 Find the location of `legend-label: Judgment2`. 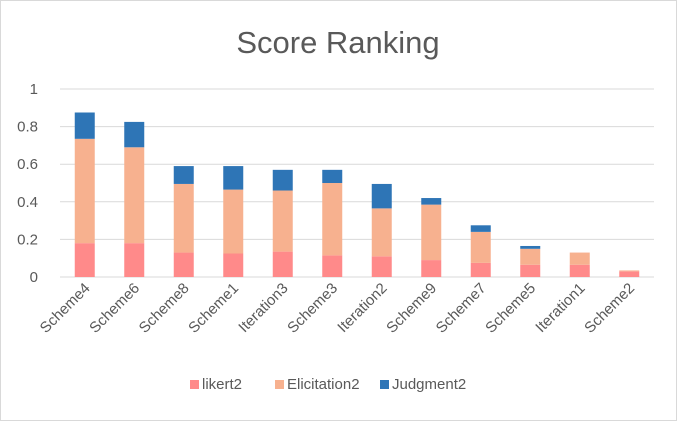

legend-label: Judgment2 is located at coordinates (429, 384).